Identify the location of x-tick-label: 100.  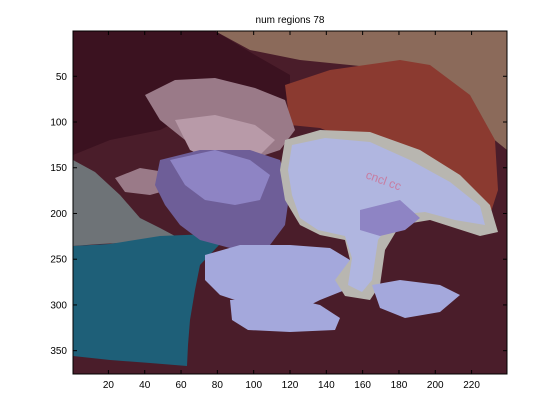
(253, 385).